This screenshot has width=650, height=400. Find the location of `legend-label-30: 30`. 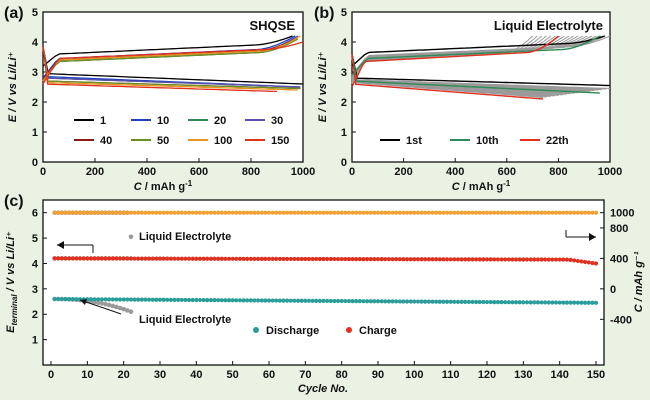

legend-label-30: 30 is located at coordinates (277, 121).